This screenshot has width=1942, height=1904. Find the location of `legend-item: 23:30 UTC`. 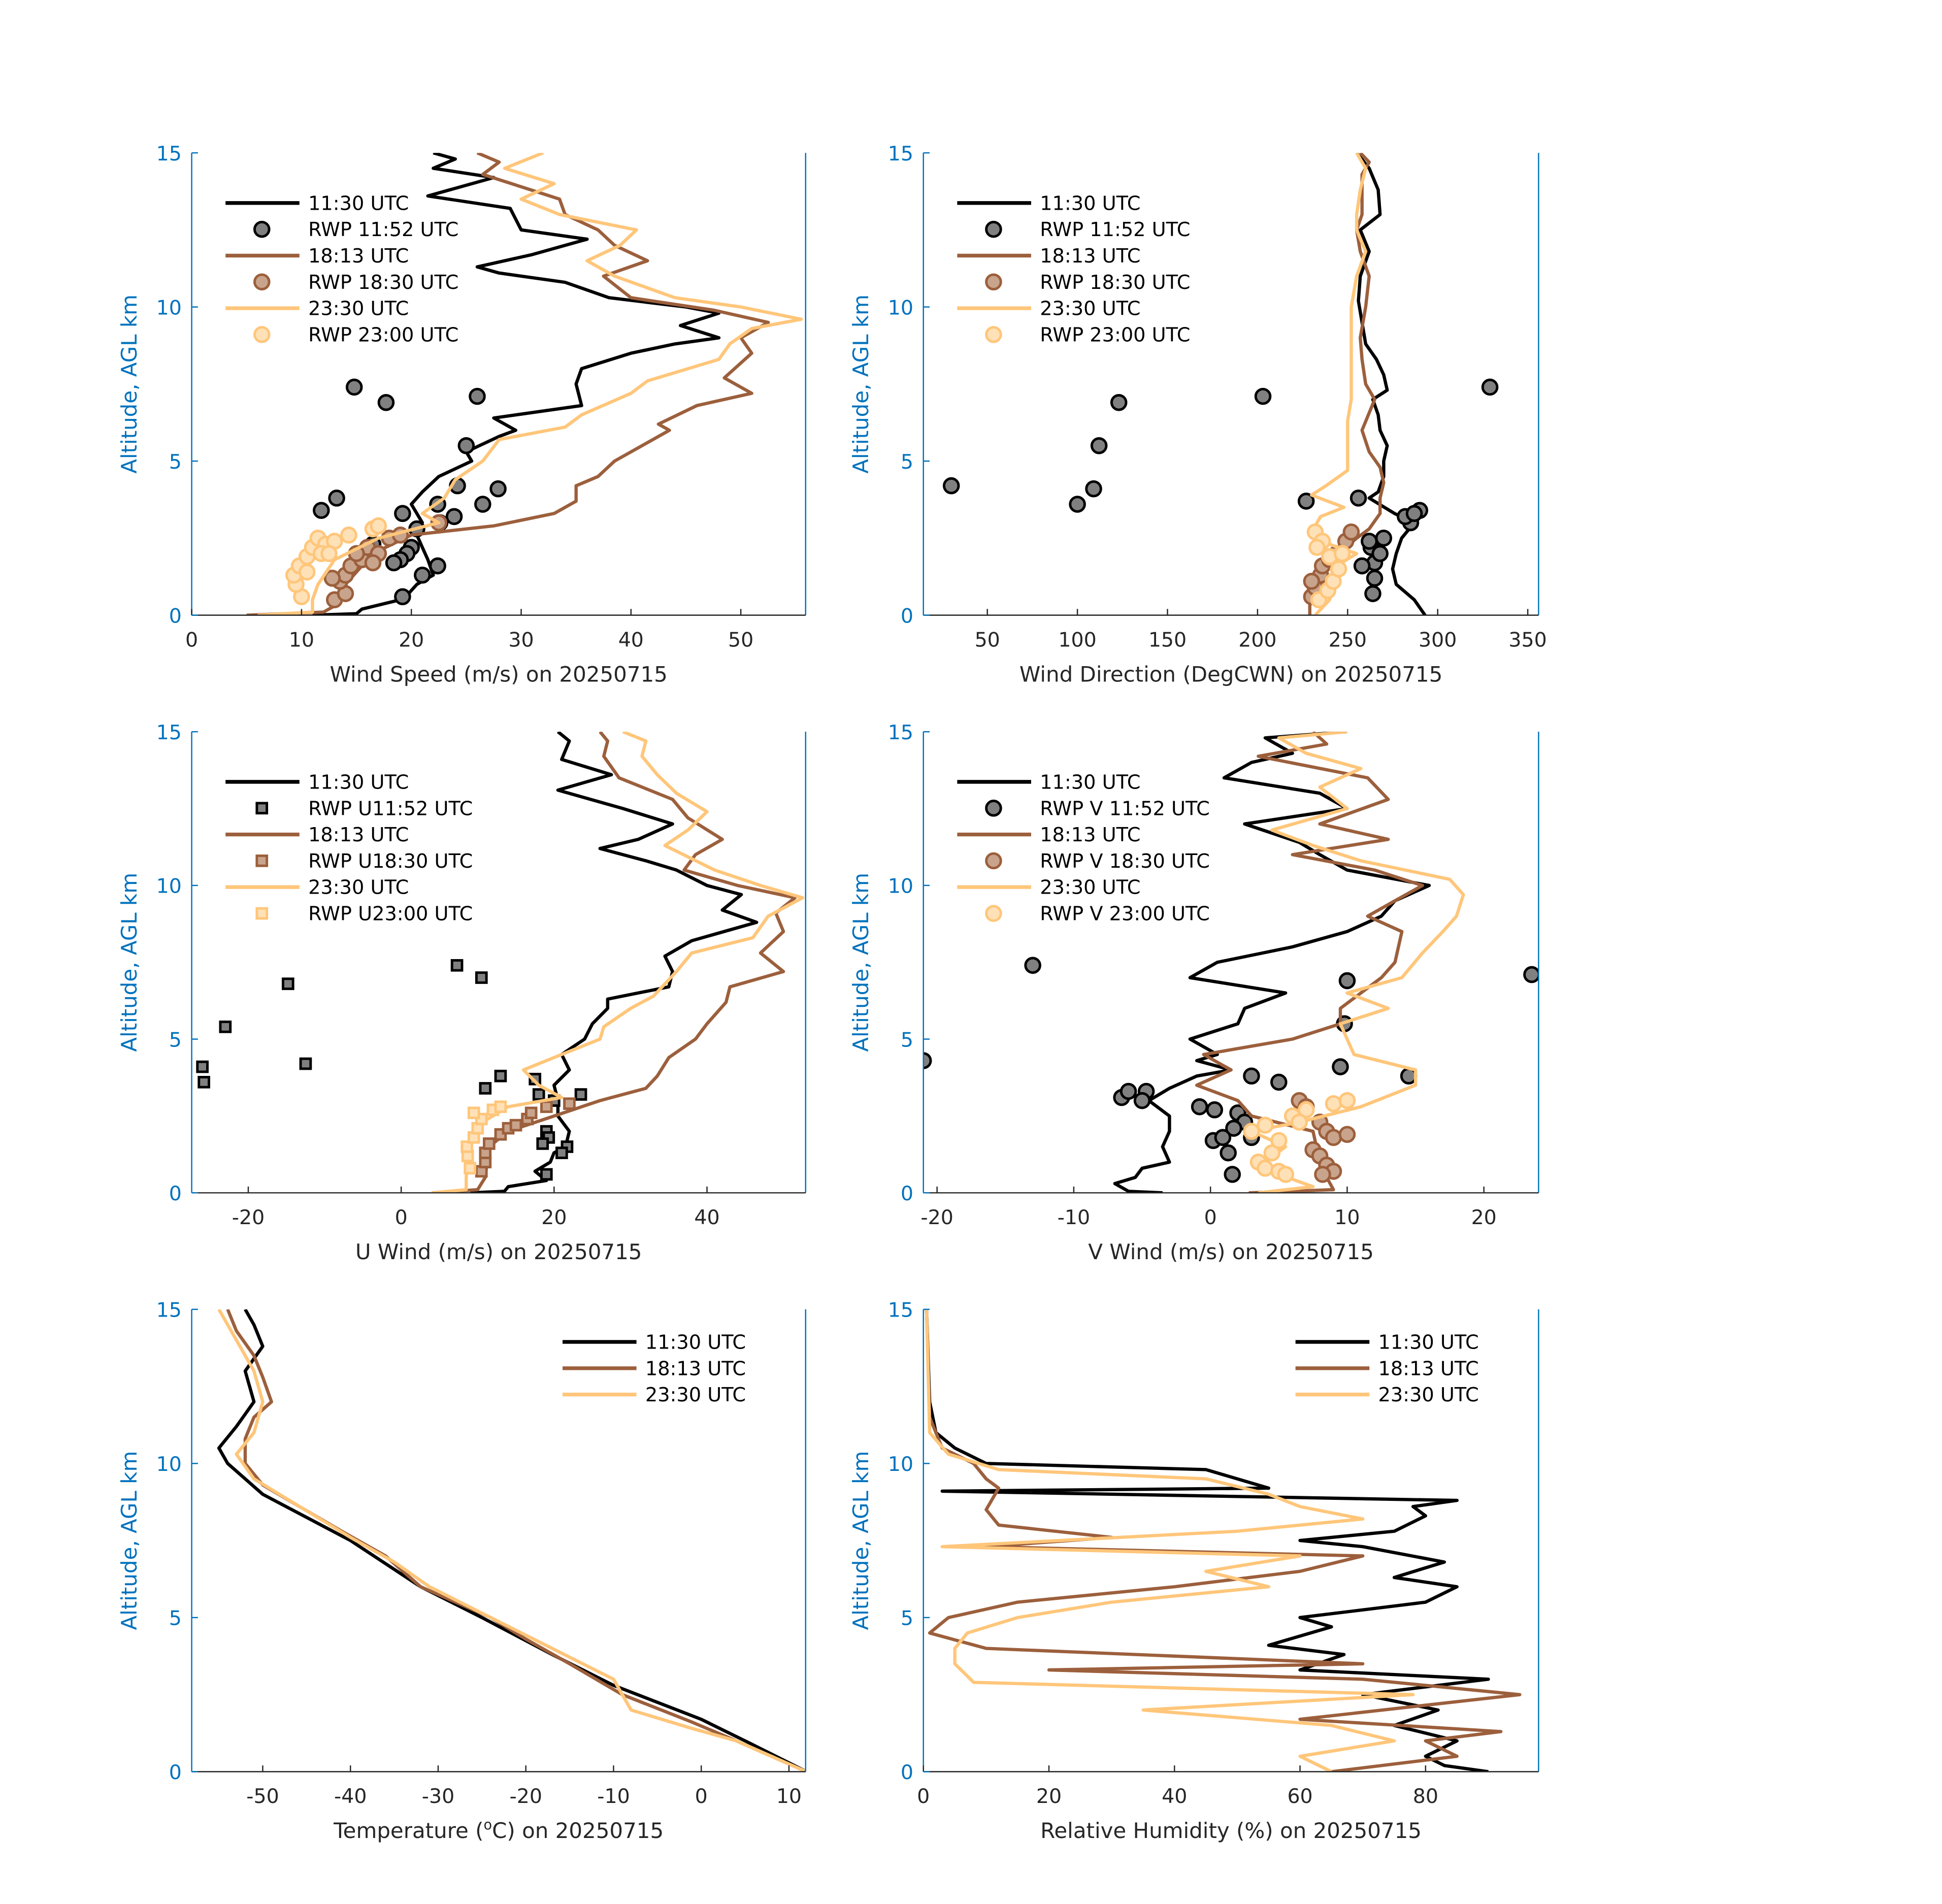

legend-item: 23:30 UTC is located at coordinates (317, 888).